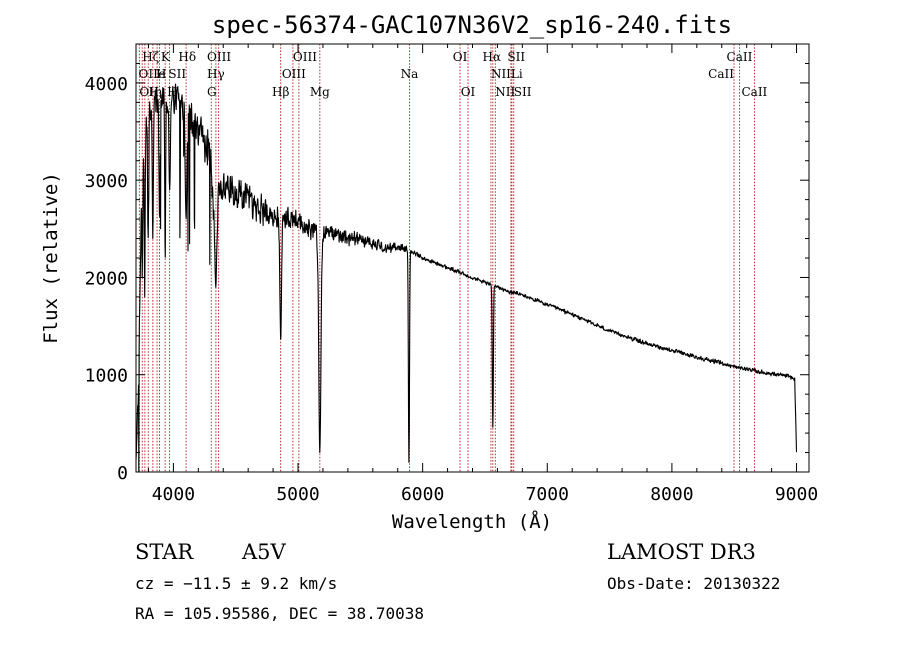  What do you see at coordinates (106, 278) in the screenshot?
I see `y-tick-label: 2000` at bounding box center [106, 278].